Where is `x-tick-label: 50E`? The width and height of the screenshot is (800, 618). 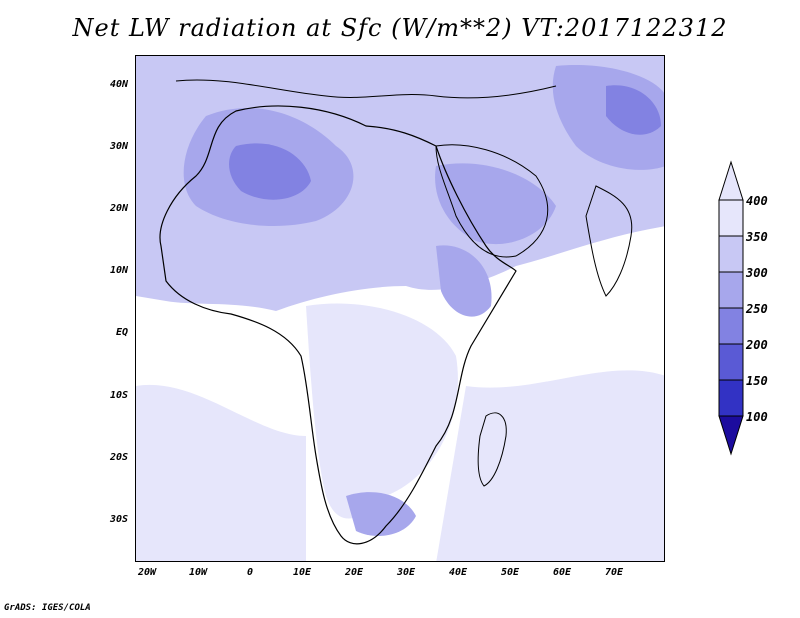
x-tick-label: 50E is located at coordinates (510, 572).